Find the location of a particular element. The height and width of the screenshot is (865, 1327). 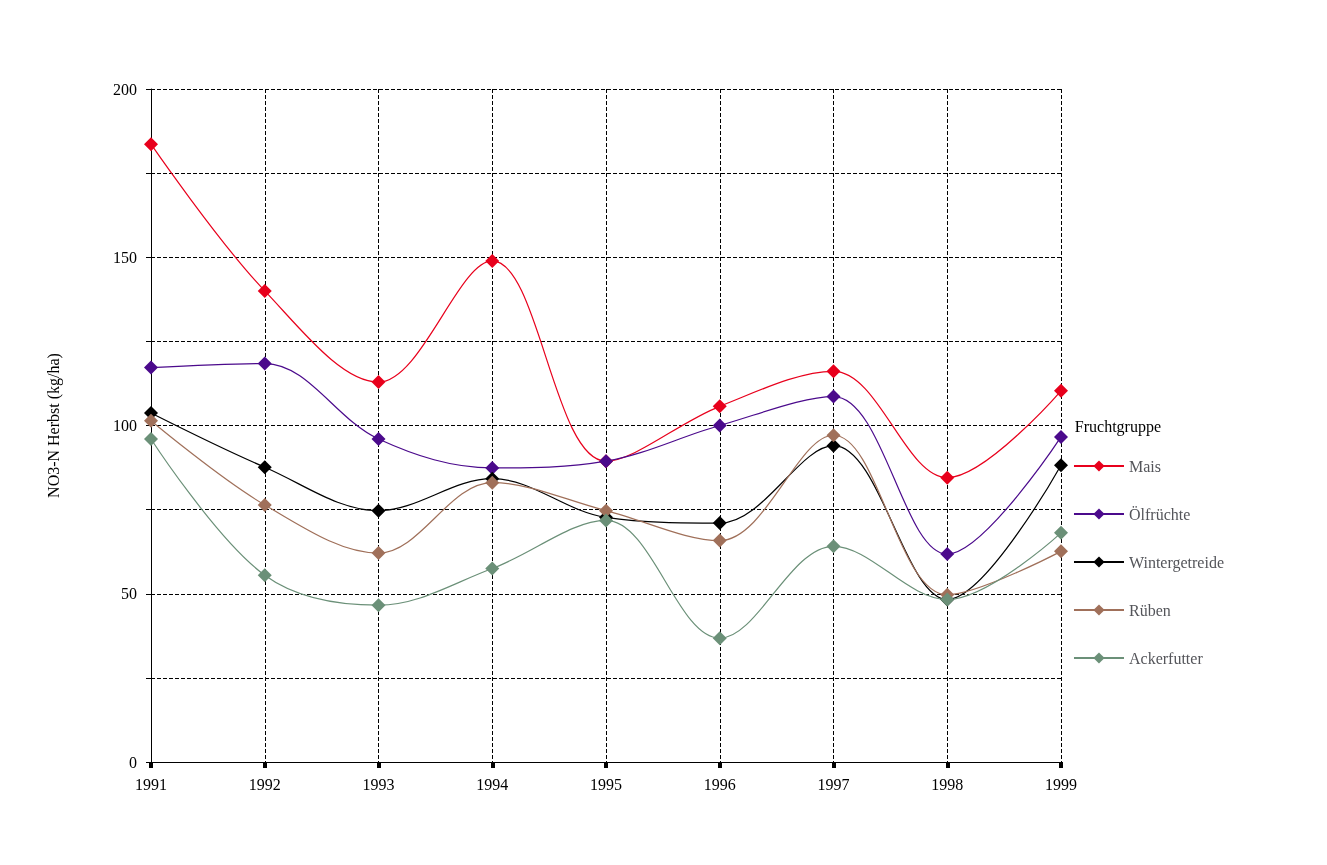

y-axis-title: NO3-N Herbst (kg/ha) is located at coordinates (53, 425).